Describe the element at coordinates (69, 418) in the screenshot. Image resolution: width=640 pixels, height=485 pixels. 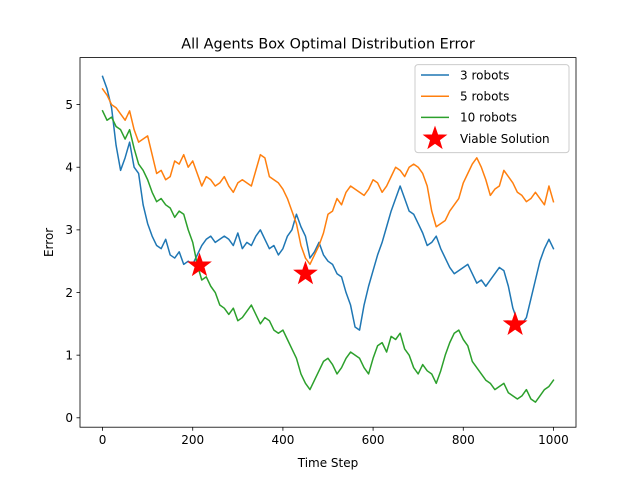
I see `y-tick-label: 0` at that location.